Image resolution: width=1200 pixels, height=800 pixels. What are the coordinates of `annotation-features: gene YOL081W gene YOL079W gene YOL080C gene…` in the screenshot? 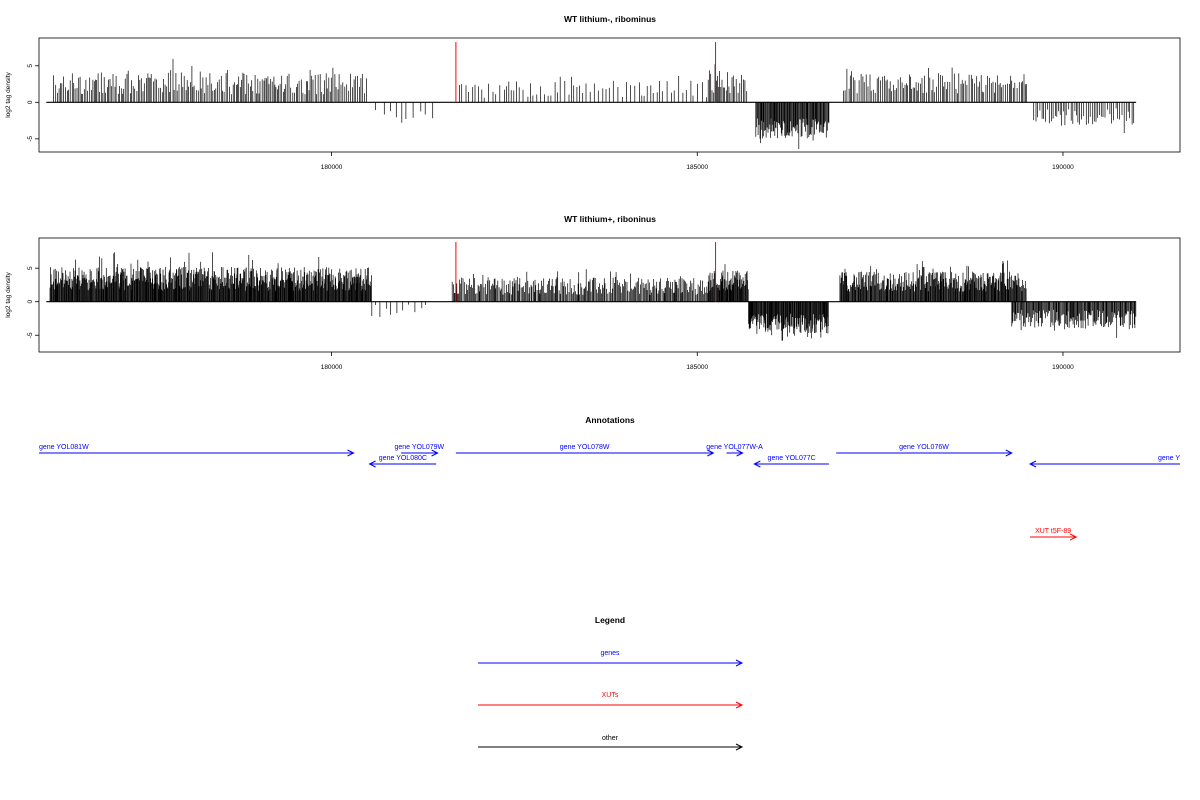 It's located at (609, 492).